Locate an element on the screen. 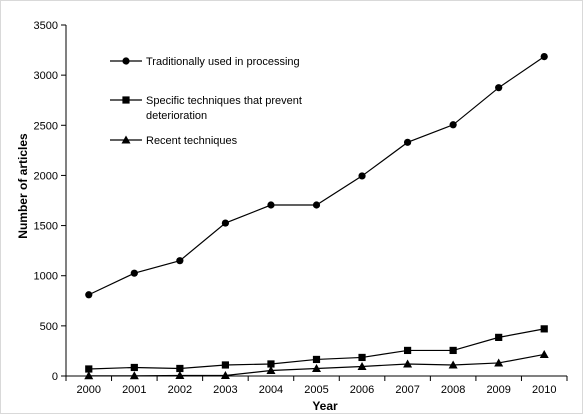 The width and height of the screenshot is (583, 414). x-tick-label: 2001 is located at coordinates (134, 390).